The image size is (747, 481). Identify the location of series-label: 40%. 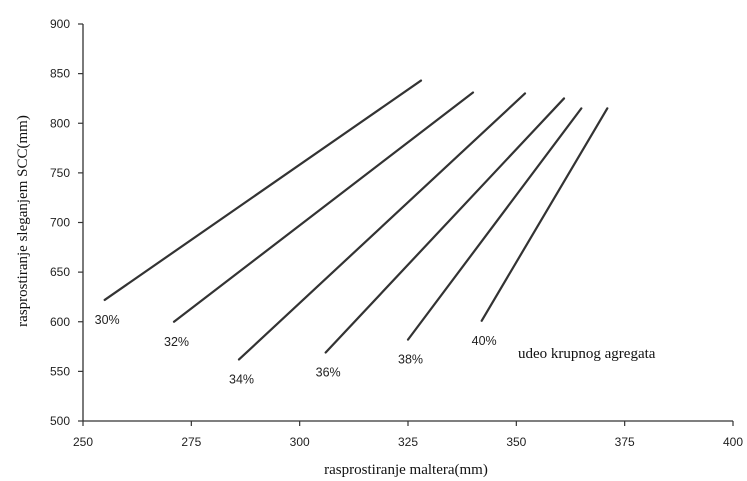
(484, 341).